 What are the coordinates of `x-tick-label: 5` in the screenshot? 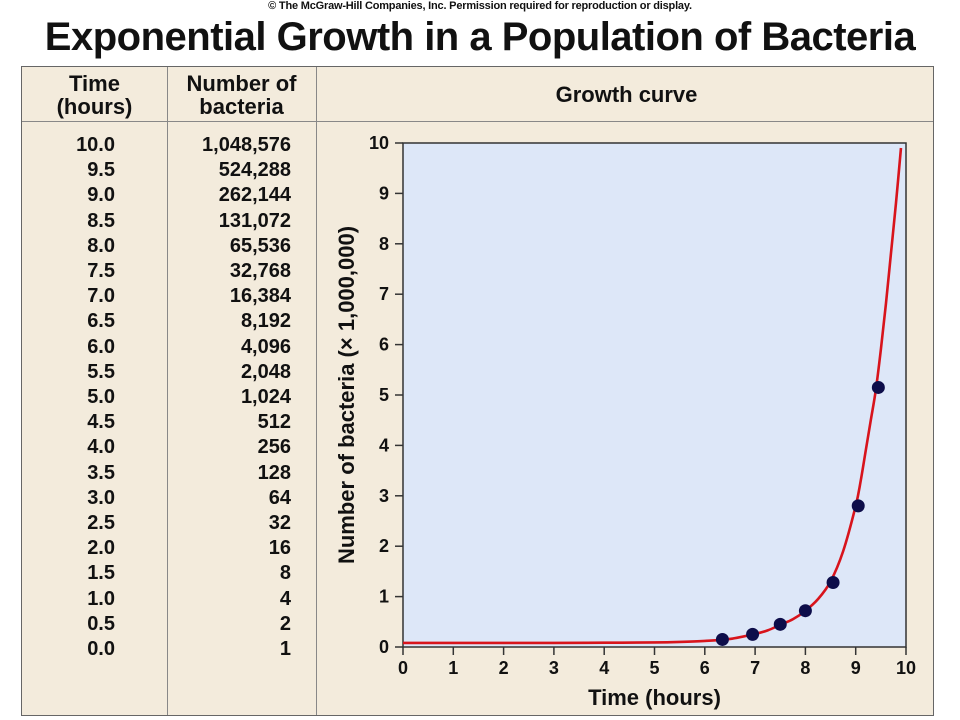 It's located at (654, 668).